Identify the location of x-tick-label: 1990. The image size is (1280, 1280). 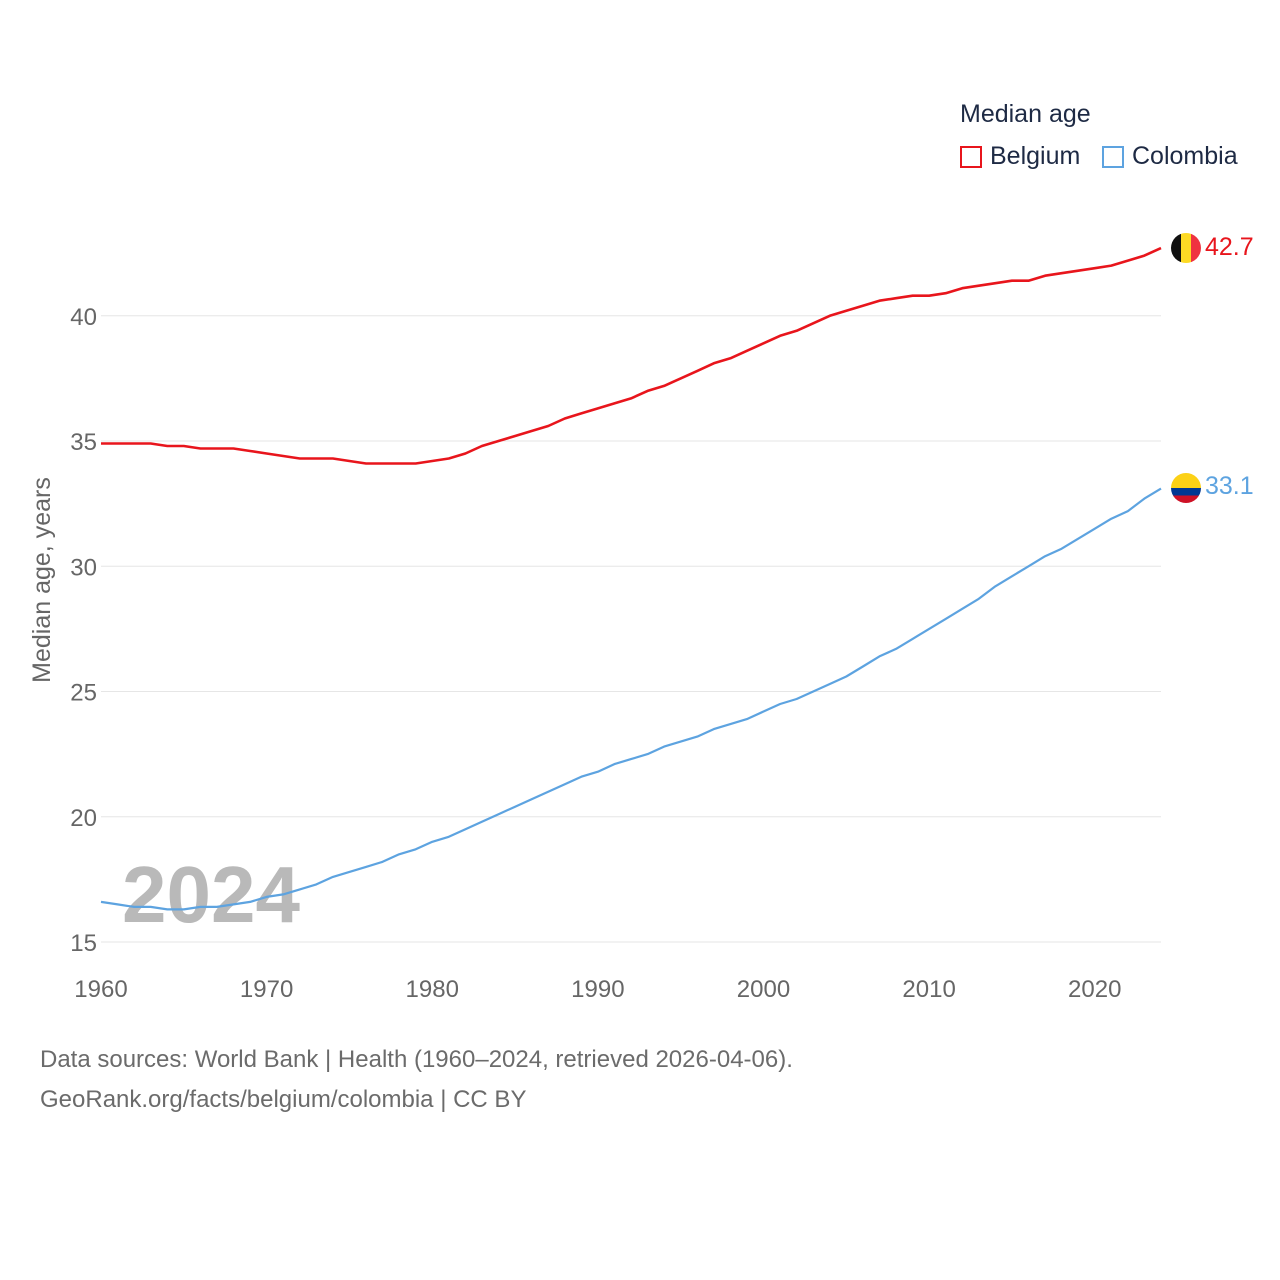
(597, 989).